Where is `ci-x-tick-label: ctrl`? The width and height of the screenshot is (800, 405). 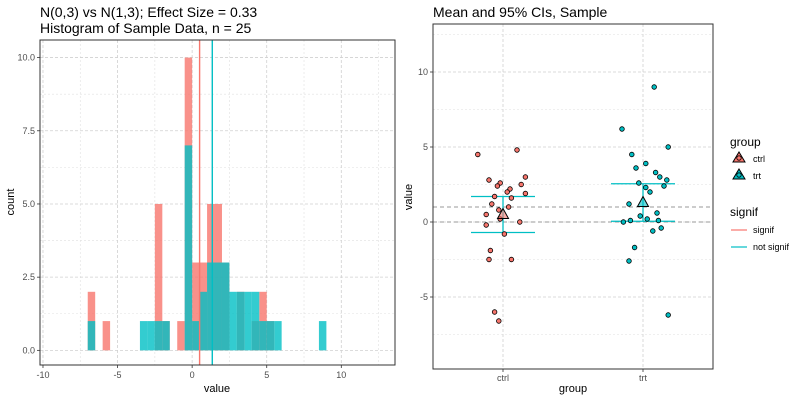 ci-x-tick-label: ctrl is located at coordinates (503, 378).